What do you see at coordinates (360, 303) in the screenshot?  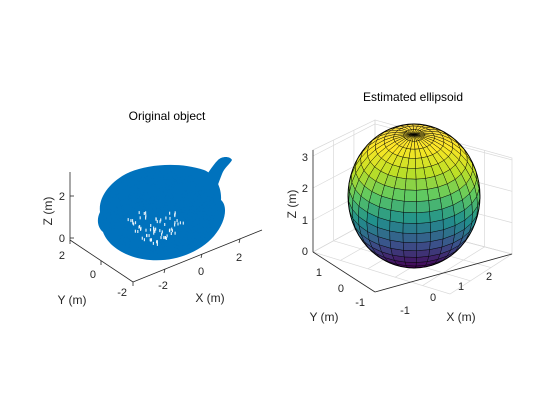 I see `y-tick-label-r2: -1` at bounding box center [360, 303].